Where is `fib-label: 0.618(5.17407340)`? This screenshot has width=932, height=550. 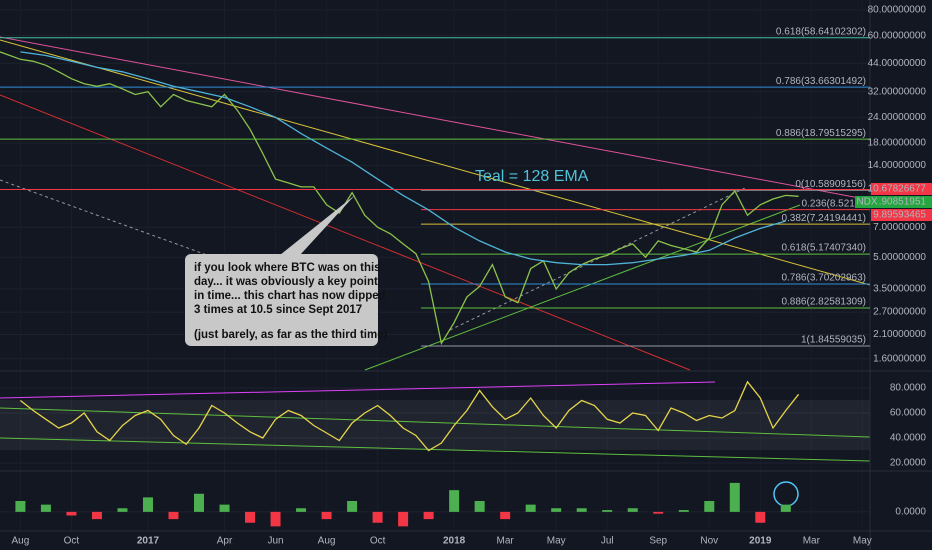
fib-label: 0.618(5.17407340) is located at coordinates (823, 248).